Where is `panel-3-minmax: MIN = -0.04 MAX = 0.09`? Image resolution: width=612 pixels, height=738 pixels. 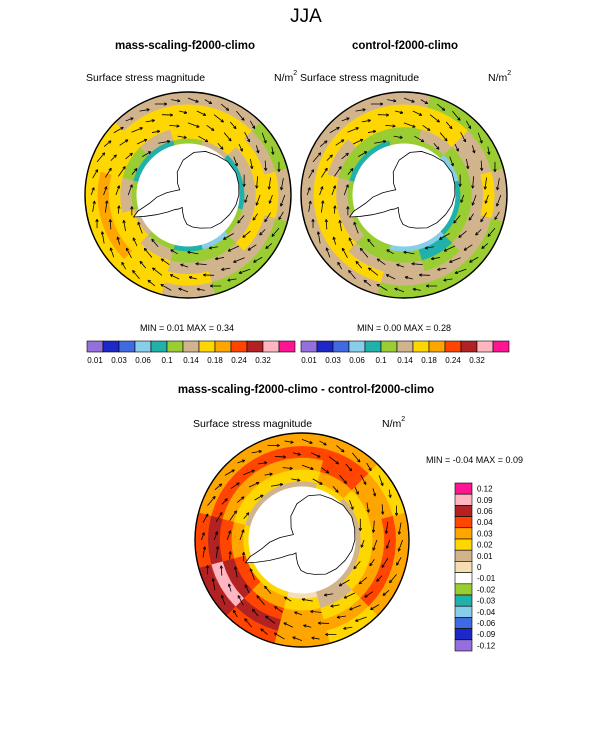
panel-3-minmax: MIN = -0.04 MAX = 0.09 is located at coordinates (475, 460).